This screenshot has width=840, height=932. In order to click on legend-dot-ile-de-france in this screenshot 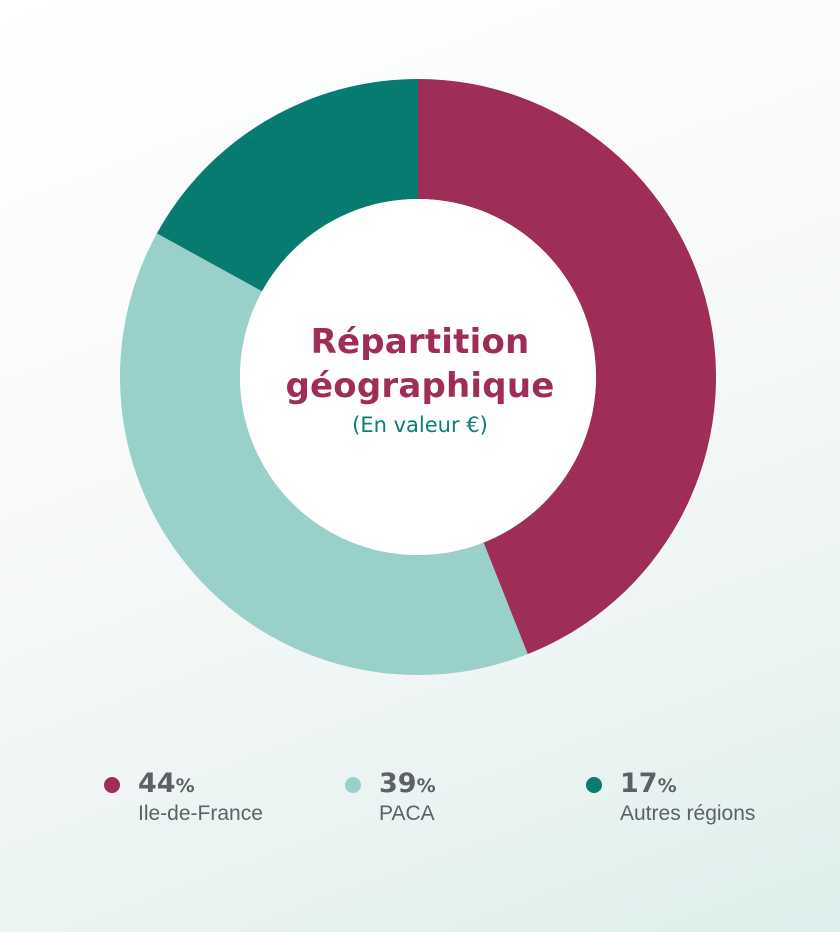, I will do `click(112, 785)`.